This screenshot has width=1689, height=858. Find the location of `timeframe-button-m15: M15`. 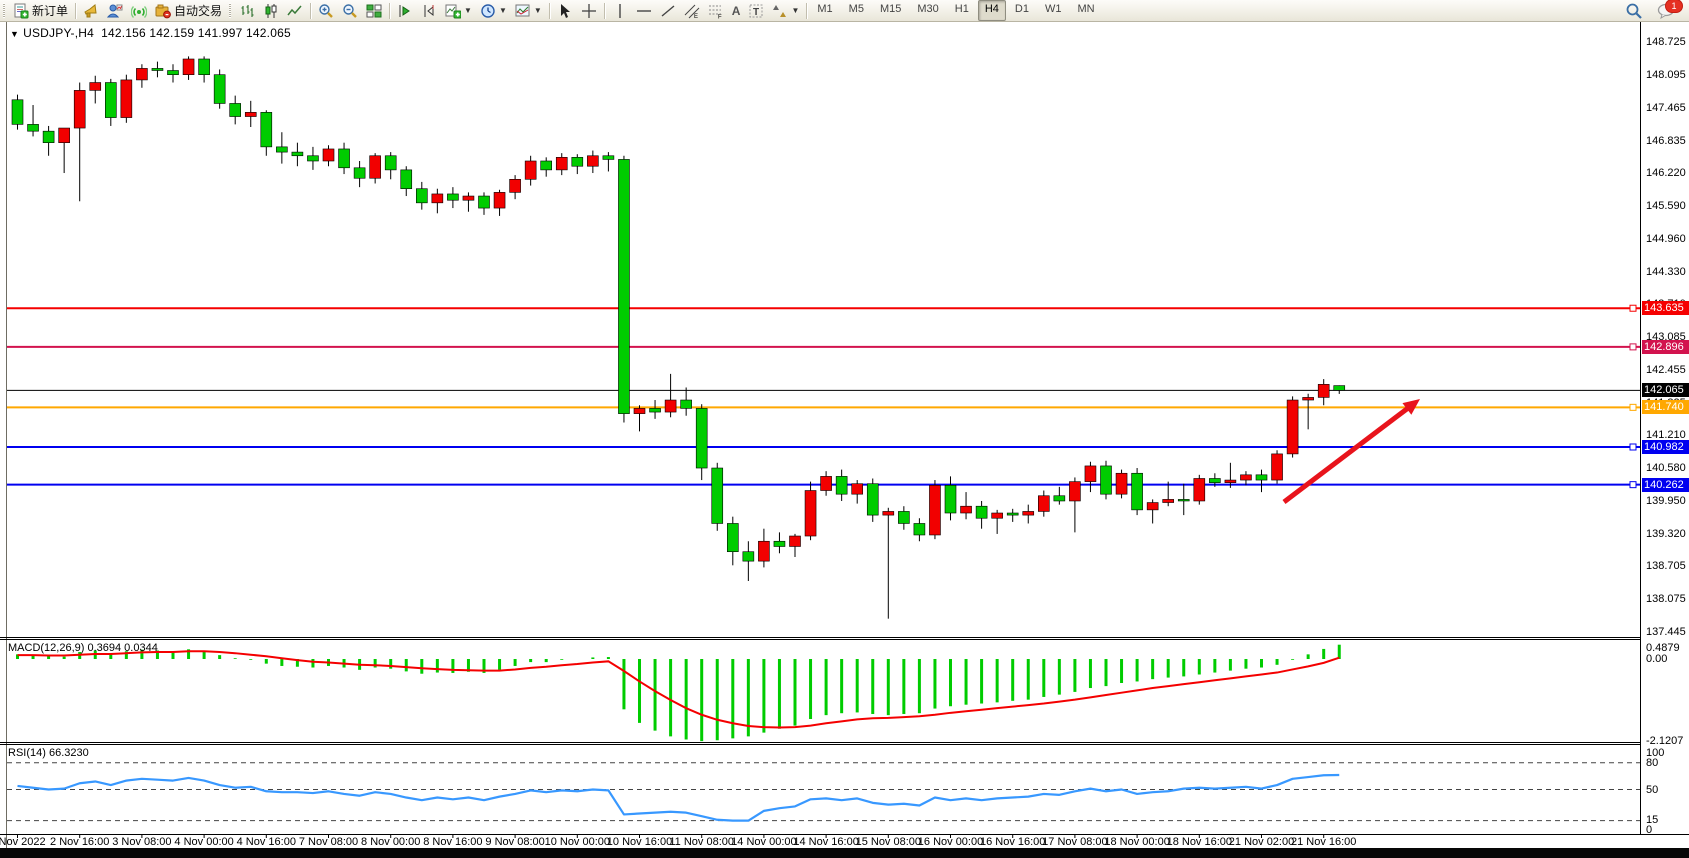

timeframe-button-m15: M15 is located at coordinates (890, 9).